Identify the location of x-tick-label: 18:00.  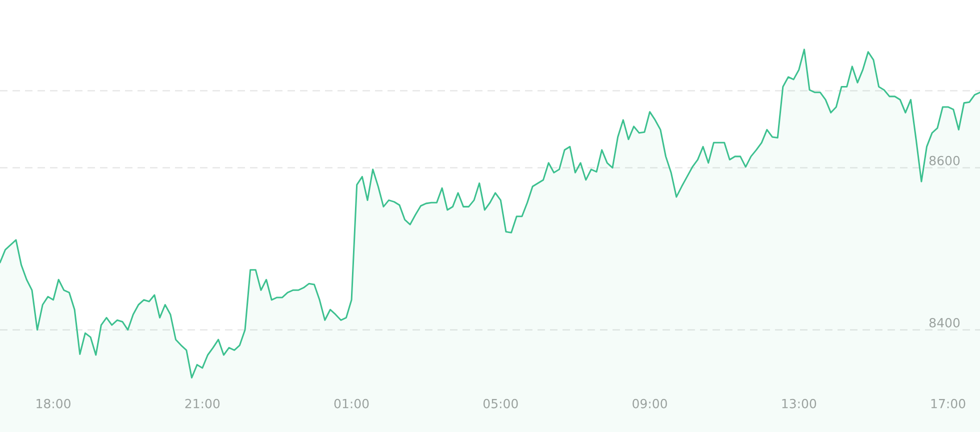
(53, 403).